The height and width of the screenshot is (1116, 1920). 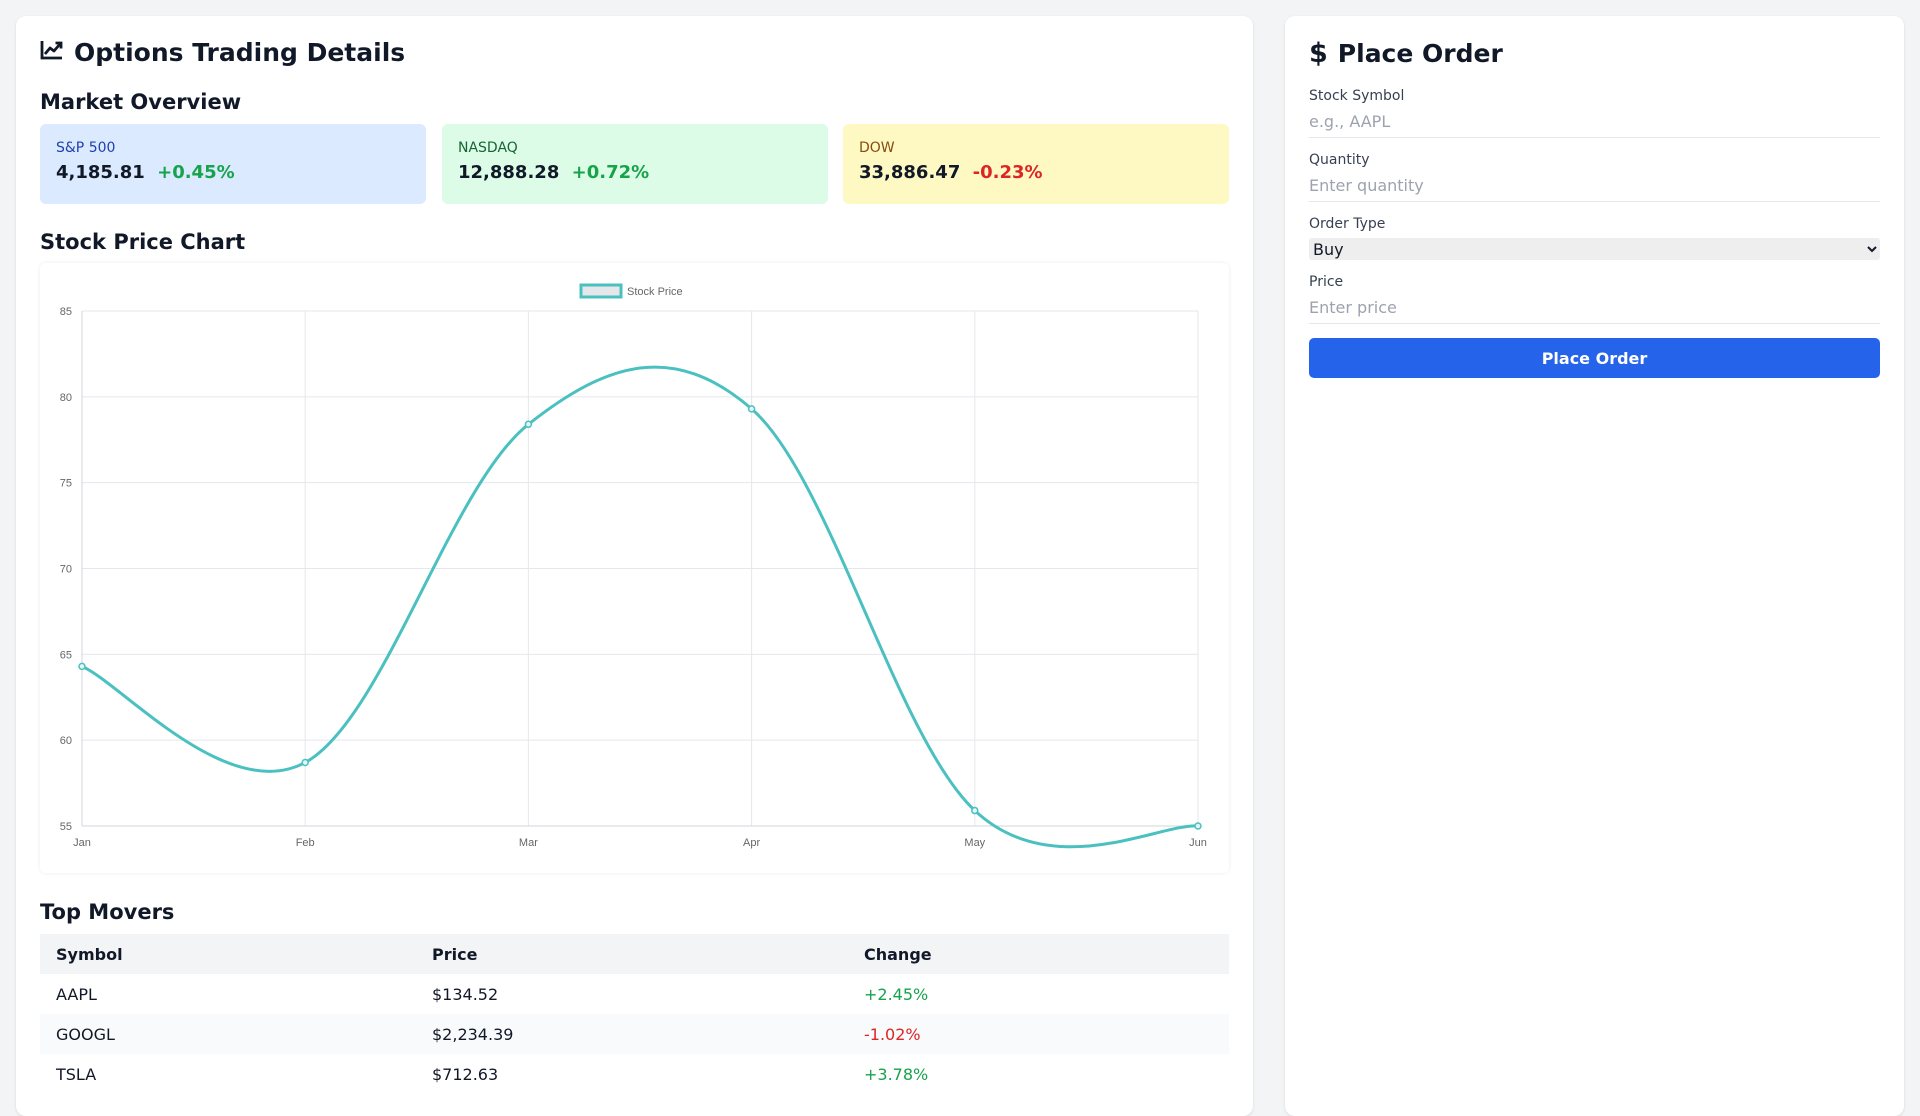 What do you see at coordinates (82, 843) in the screenshot?
I see `x-tick-label: Jan` at bounding box center [82, 843].